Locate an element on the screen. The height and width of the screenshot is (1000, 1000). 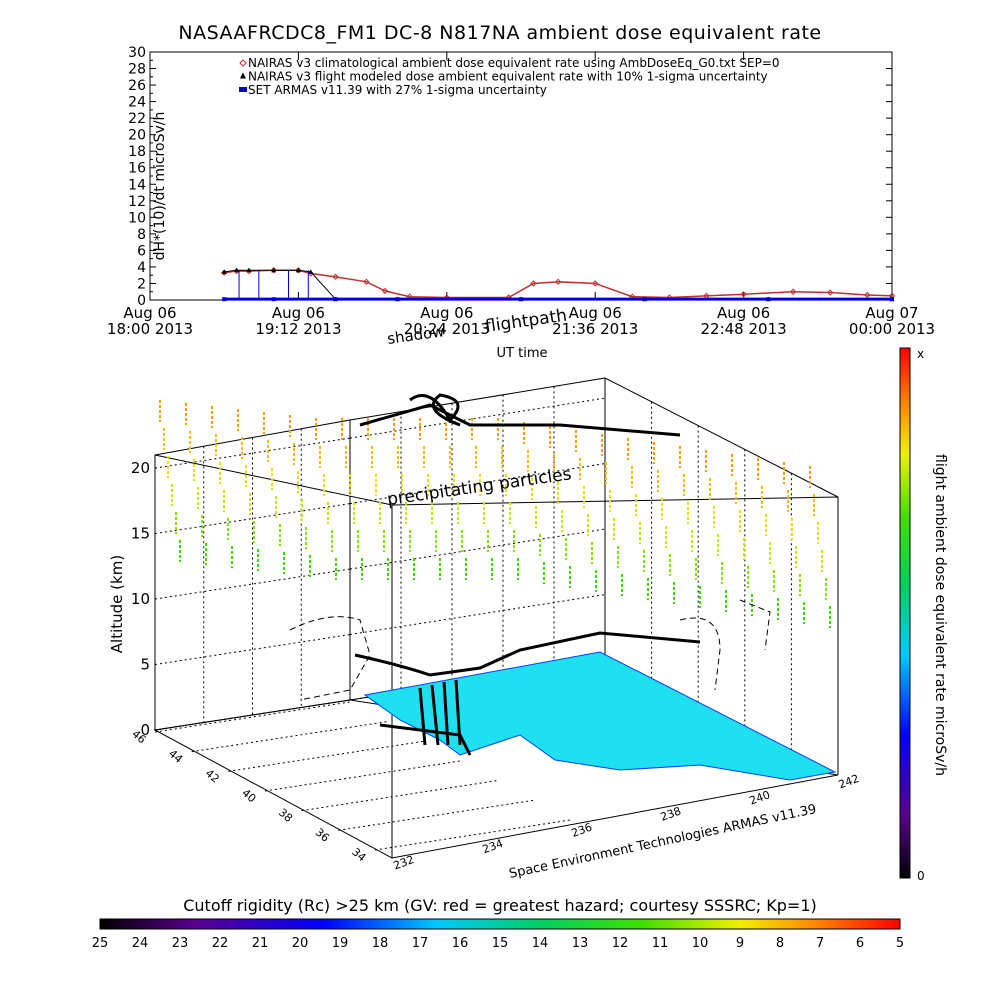
altitude-label: Altitude (km) is located at coordinates (117, 604).